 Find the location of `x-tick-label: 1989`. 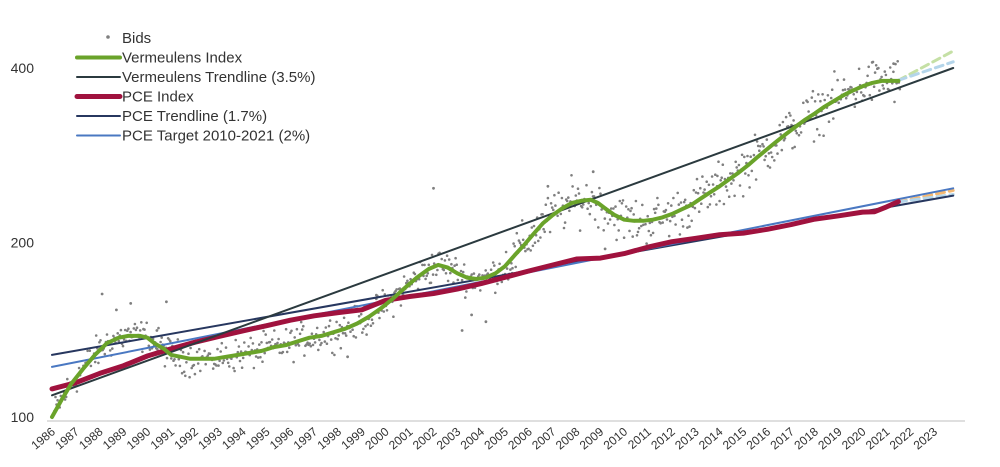

x-tick-label: 1989 is located at coordinates (115, 438).